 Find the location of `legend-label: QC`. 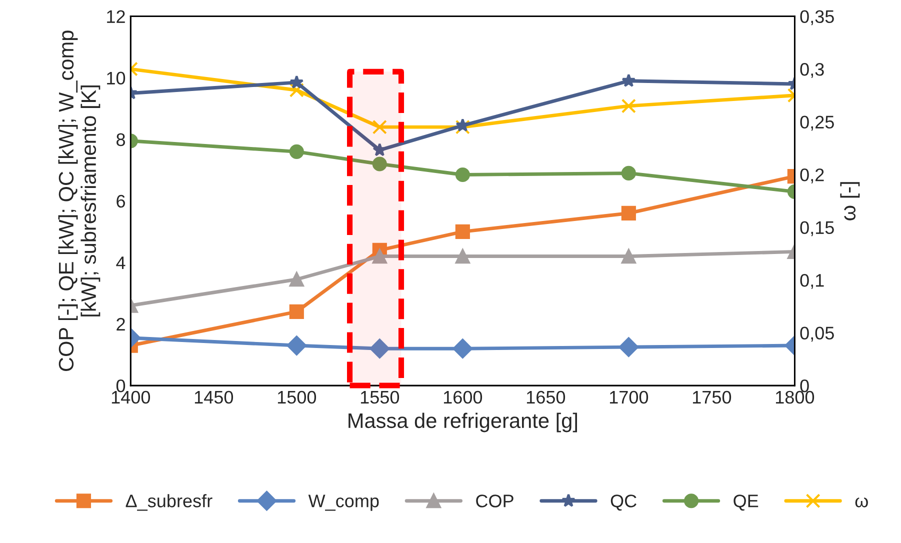

legend-label: QC is located at coordinates (623, 502).